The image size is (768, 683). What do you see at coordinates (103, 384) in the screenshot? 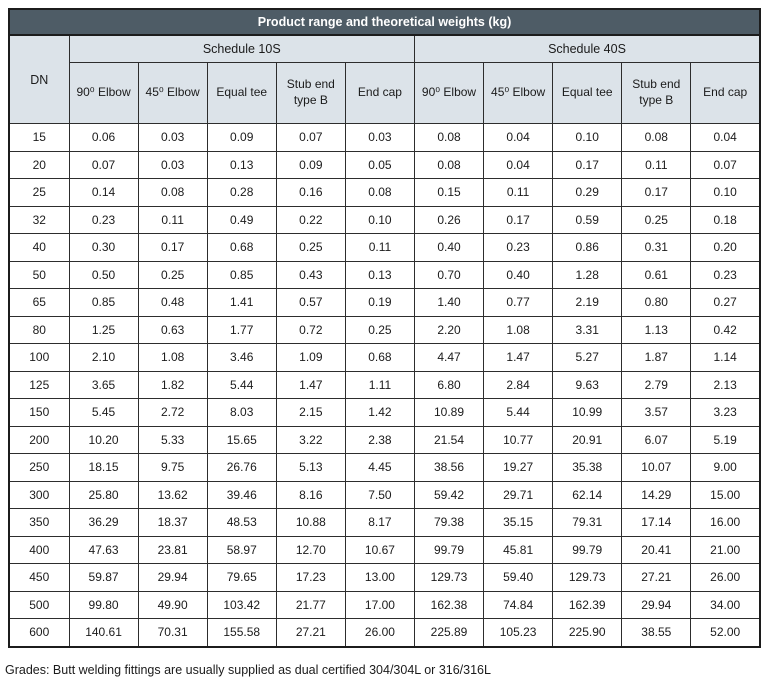
I see `weight-cell: 3.65` at bounding box center [103, 384].